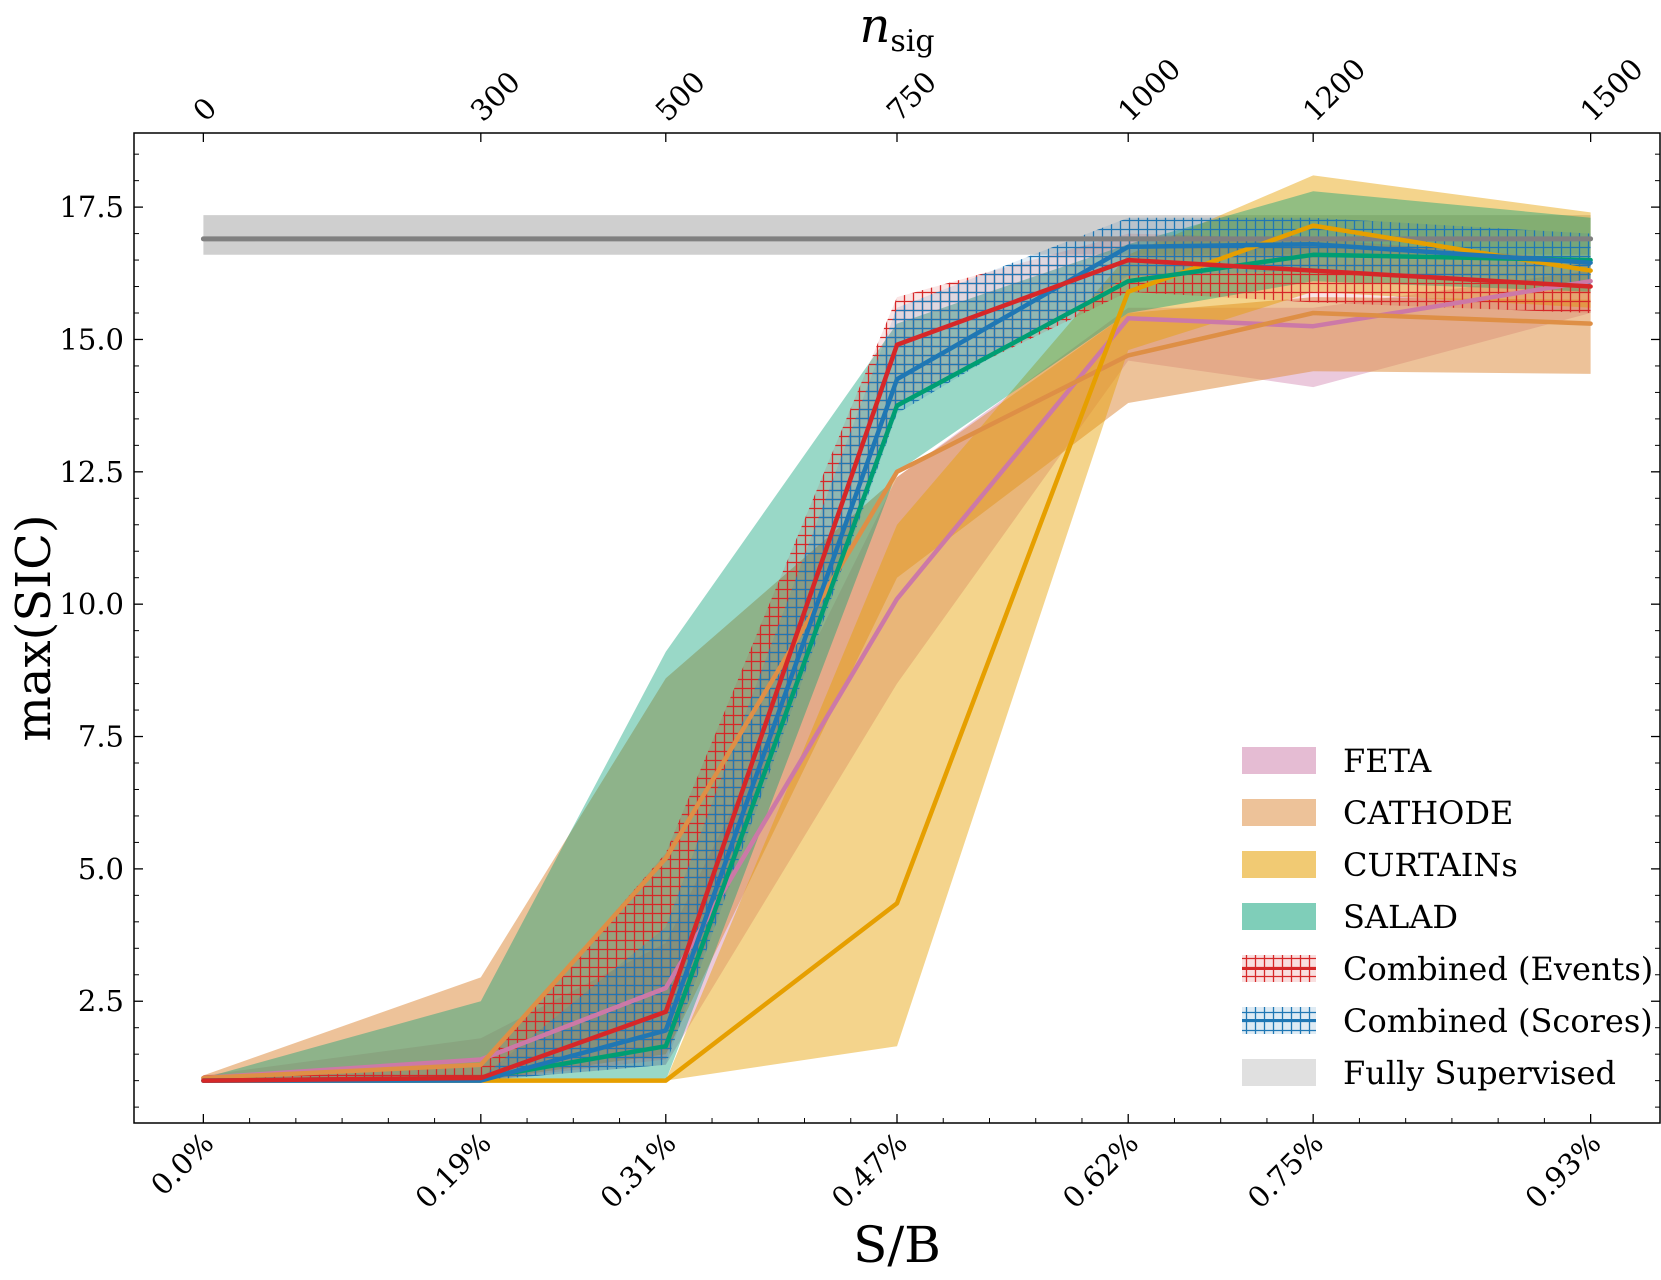 This screenshot has height=1280, width=1661. Describe the element at coordinates (495, 96) in the screenshot. I see `x-top-tick-label: 300` at that location.